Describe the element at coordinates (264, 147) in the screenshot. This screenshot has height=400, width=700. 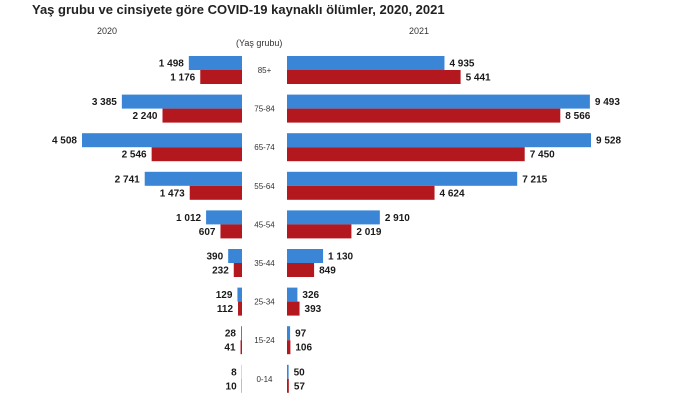
I see `age-label-65-74: 65-74` at that location.